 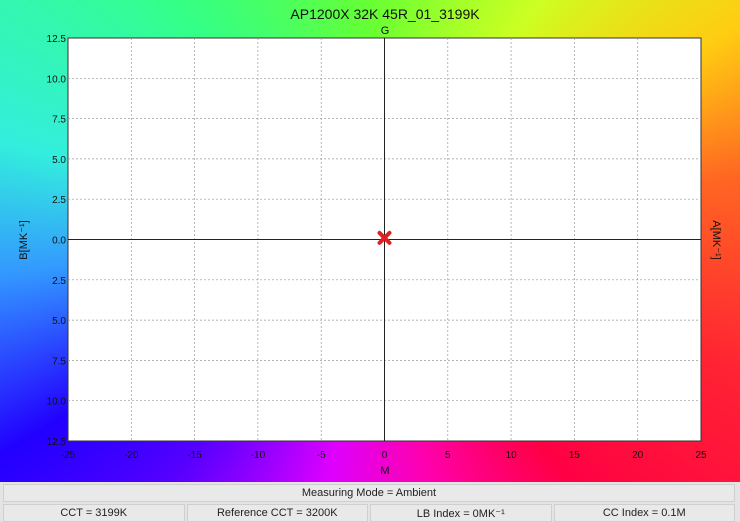 I want to click on x-tick-label: 0, so click(x=385, y=455).